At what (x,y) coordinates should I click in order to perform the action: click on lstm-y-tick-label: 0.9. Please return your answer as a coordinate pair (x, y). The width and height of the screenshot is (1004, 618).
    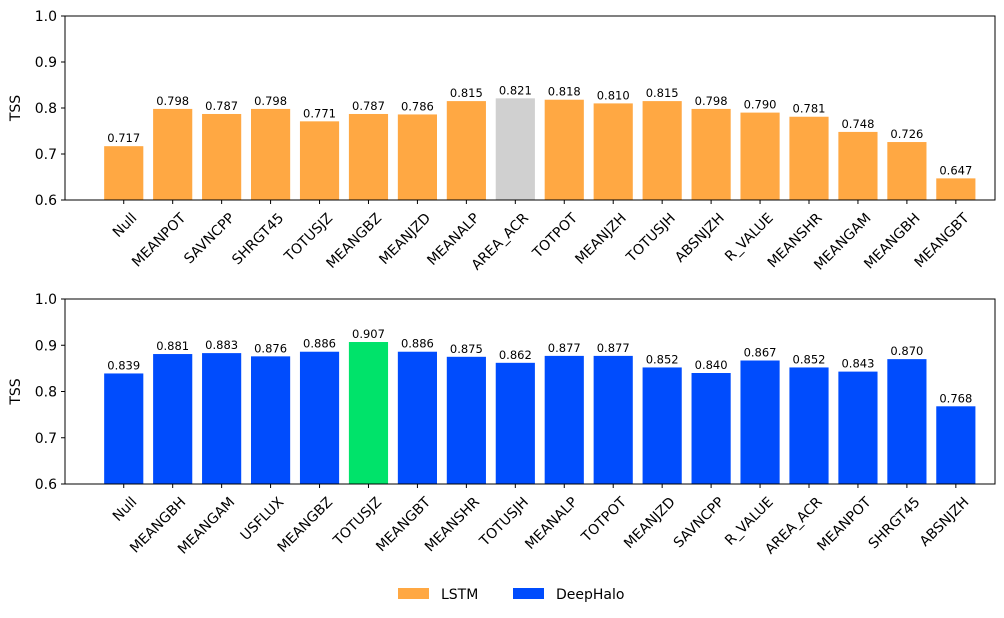
    Looking at the image, I should click on (46, 63).